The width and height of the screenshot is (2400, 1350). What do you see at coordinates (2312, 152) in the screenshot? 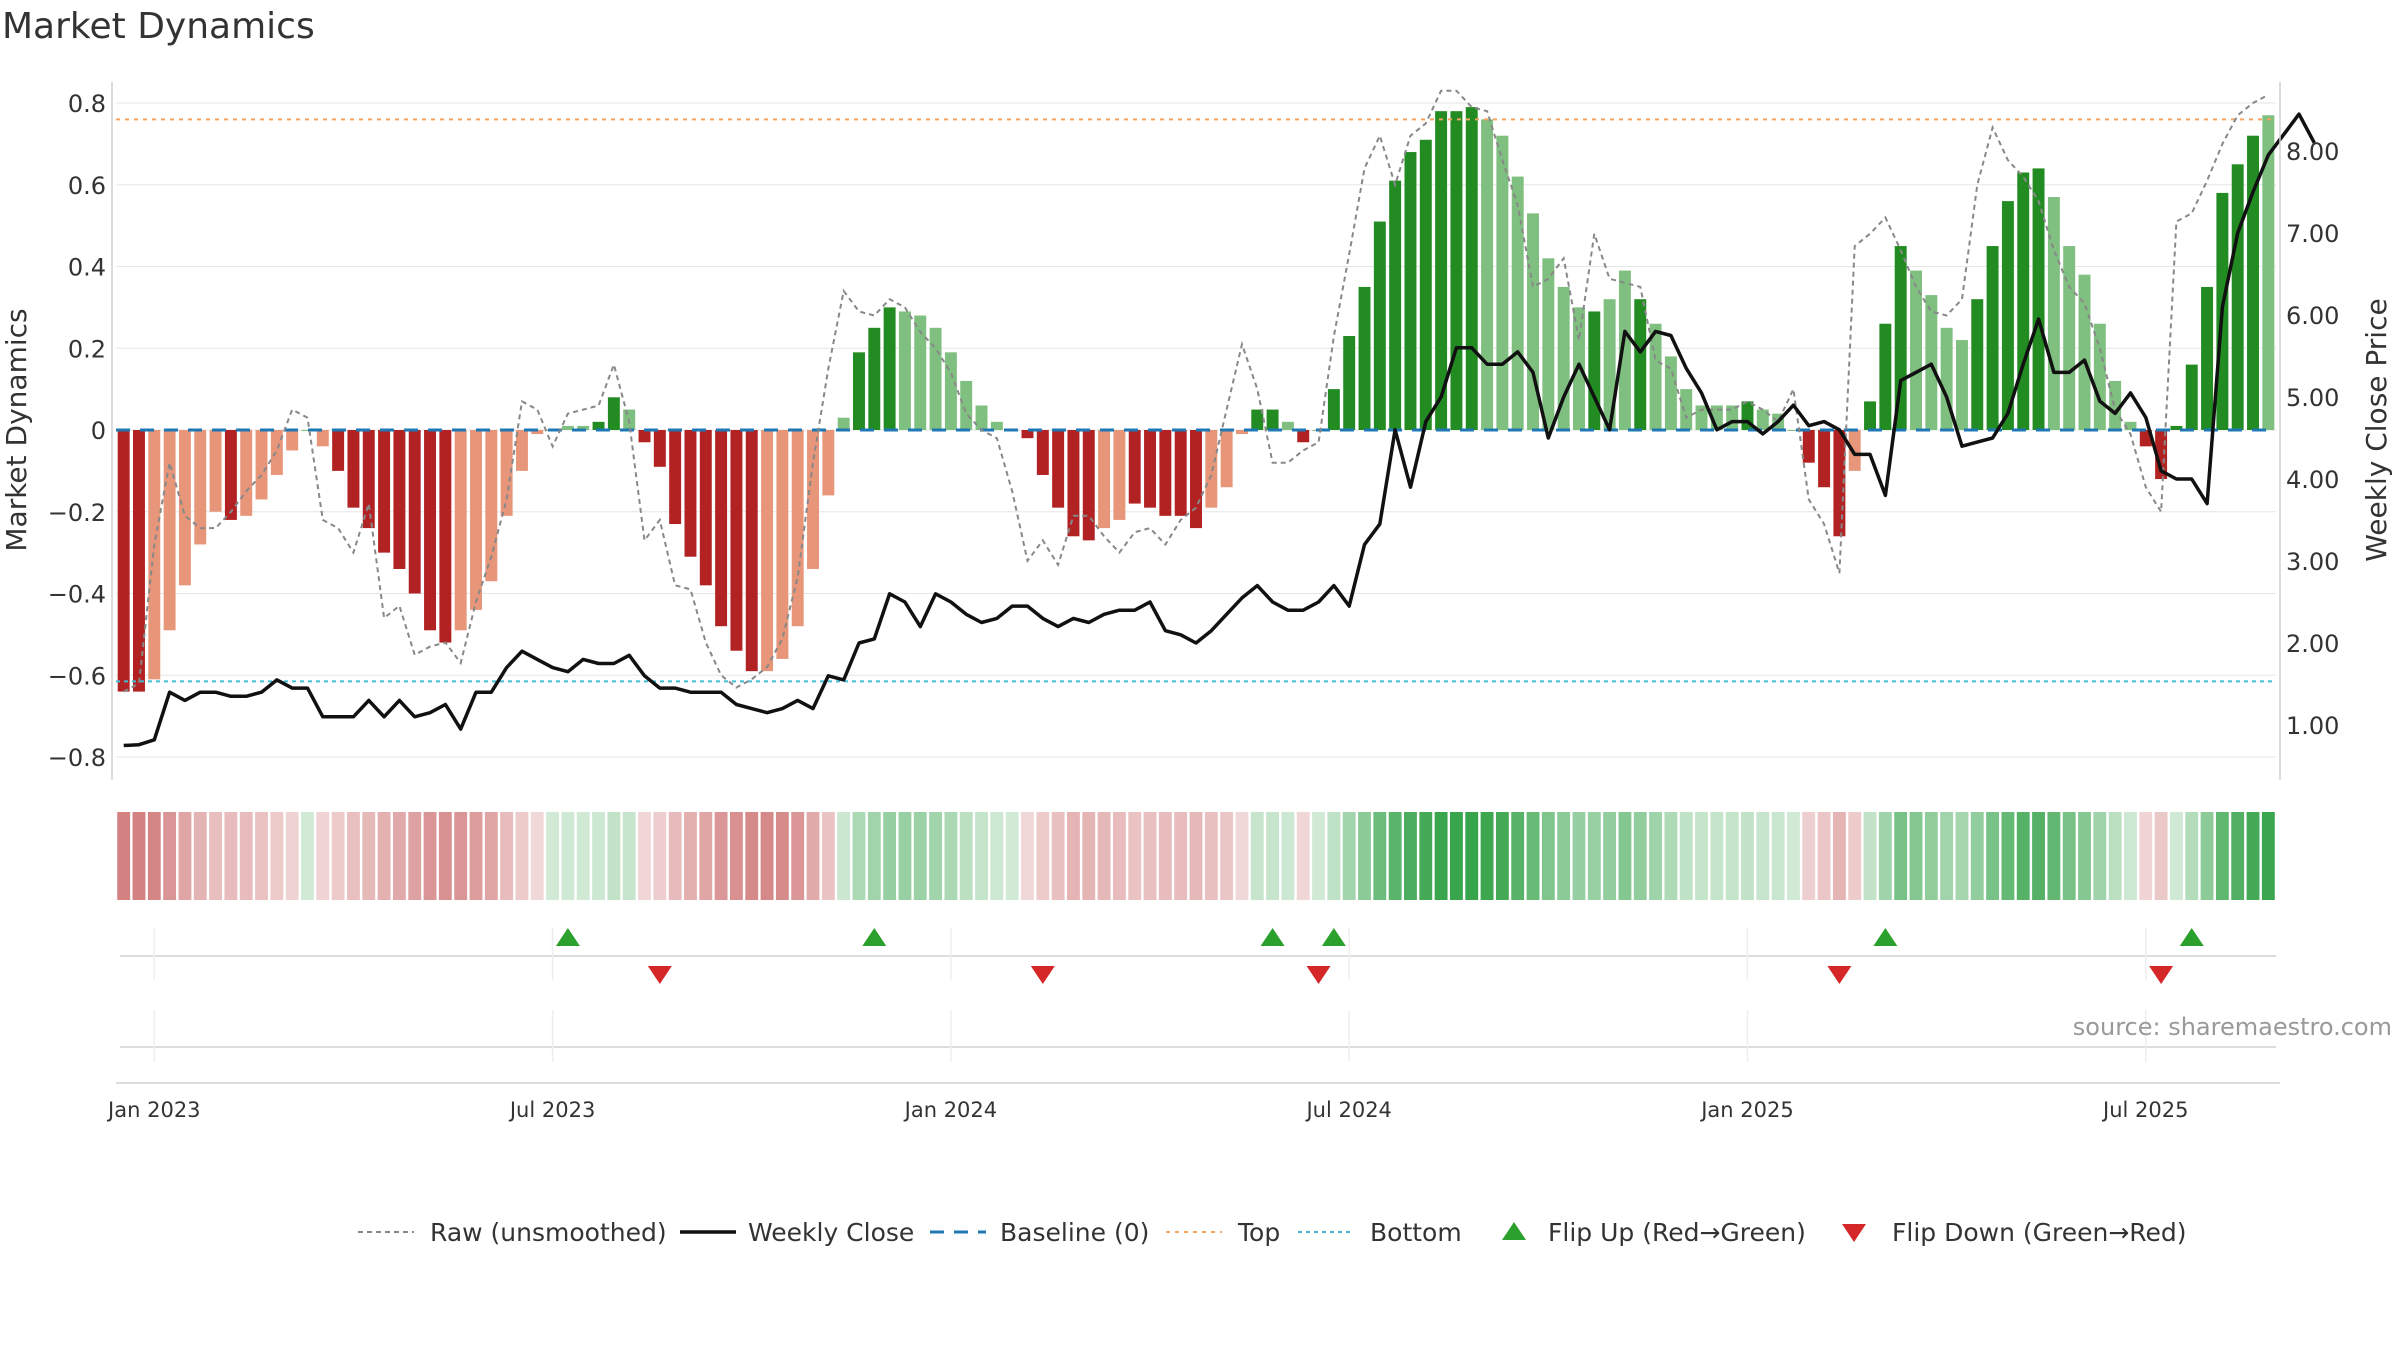
I see `right-tick-label: 8.00` at bounding box center [2312, 152].